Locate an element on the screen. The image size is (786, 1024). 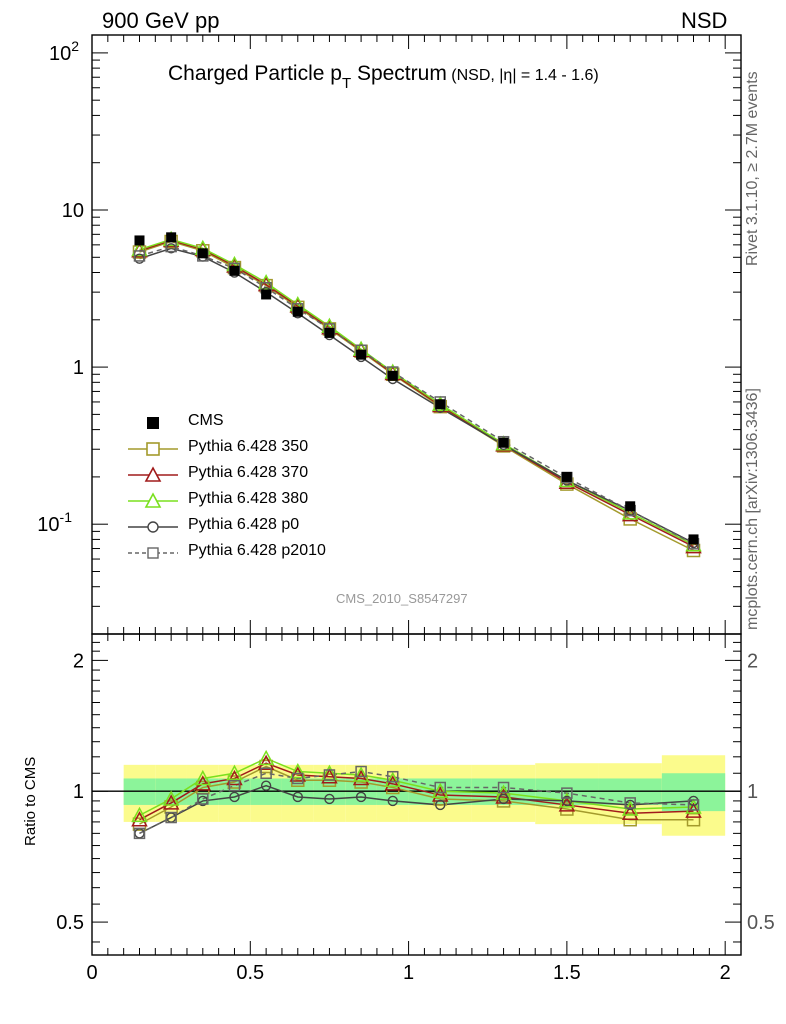
title-sub: T is located at coordinates (346, 84).